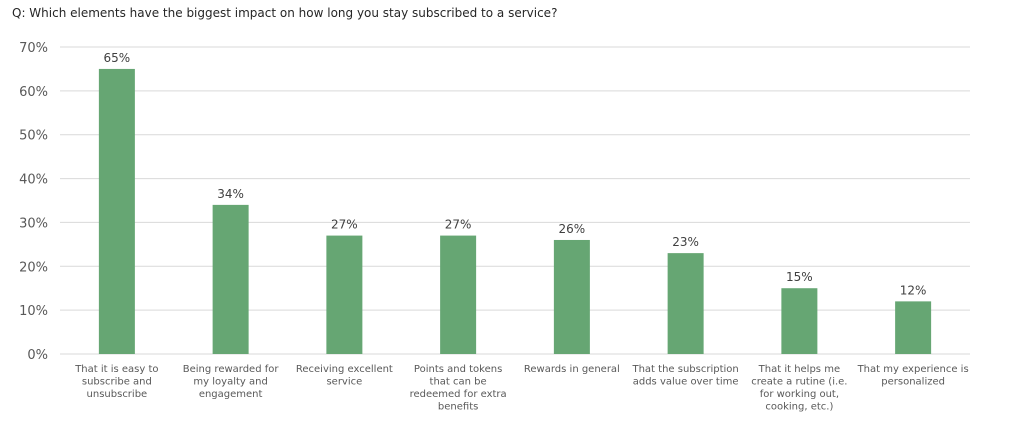 This screenshot has height=433, width=1024. I want to click on y-tick-label: 60%, so click(33, 92).